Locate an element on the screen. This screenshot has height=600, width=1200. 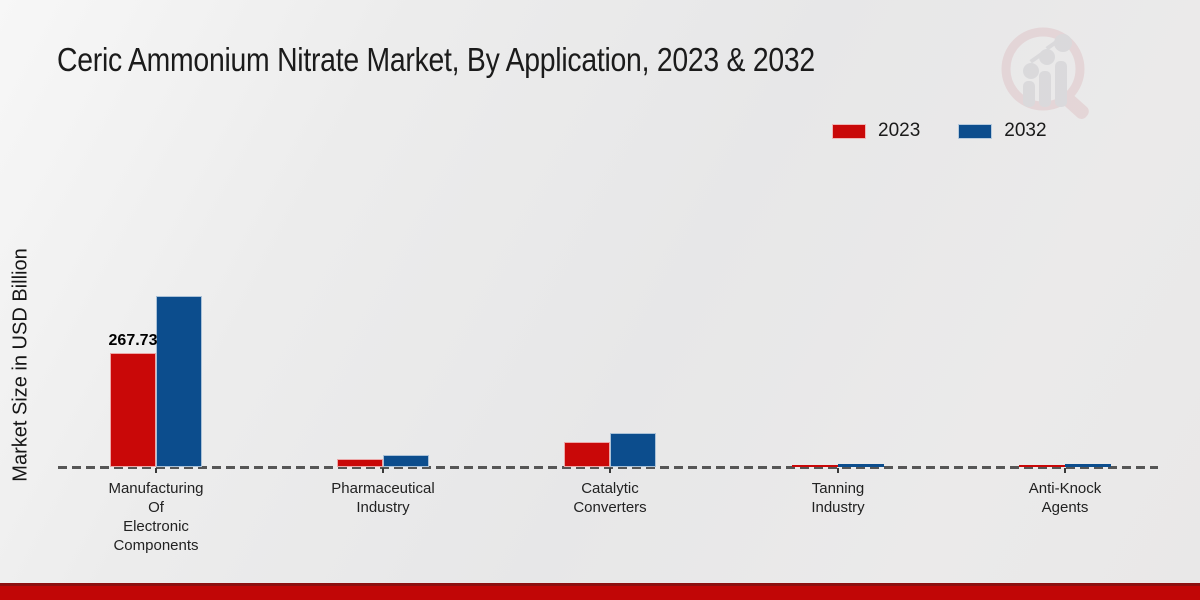
category-label-group3: Catalytic Converters is located at coordinates (609, 498).